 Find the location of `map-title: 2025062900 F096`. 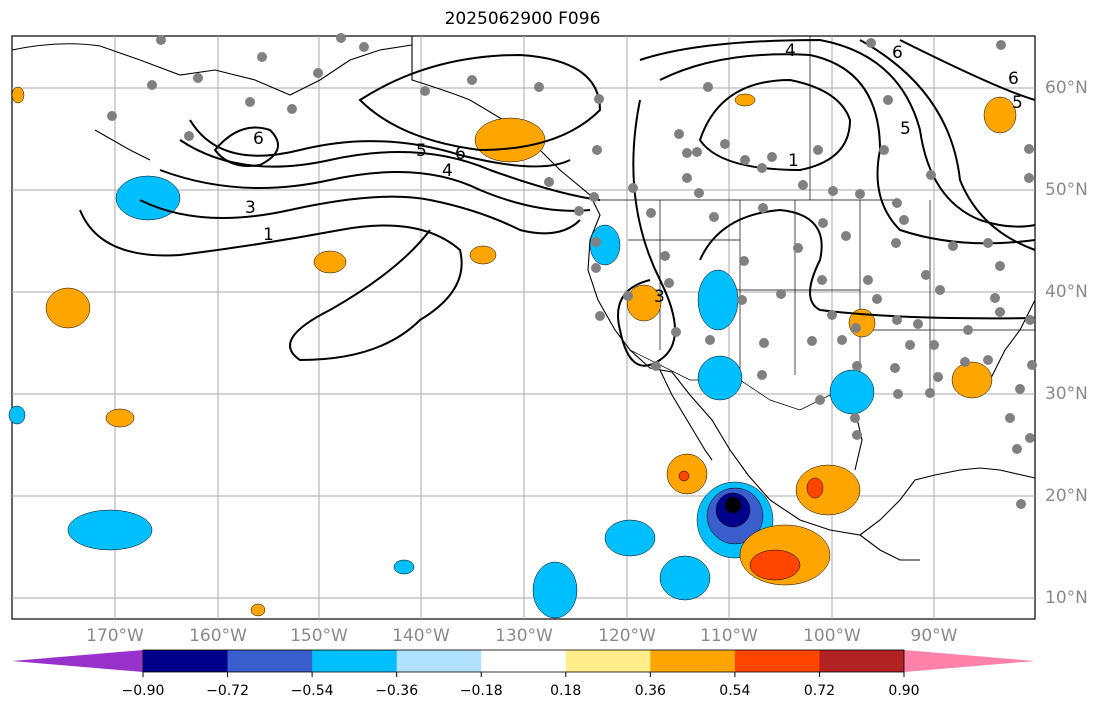

map-title: 2025062900 F096 is located at coordinates (522, 19).